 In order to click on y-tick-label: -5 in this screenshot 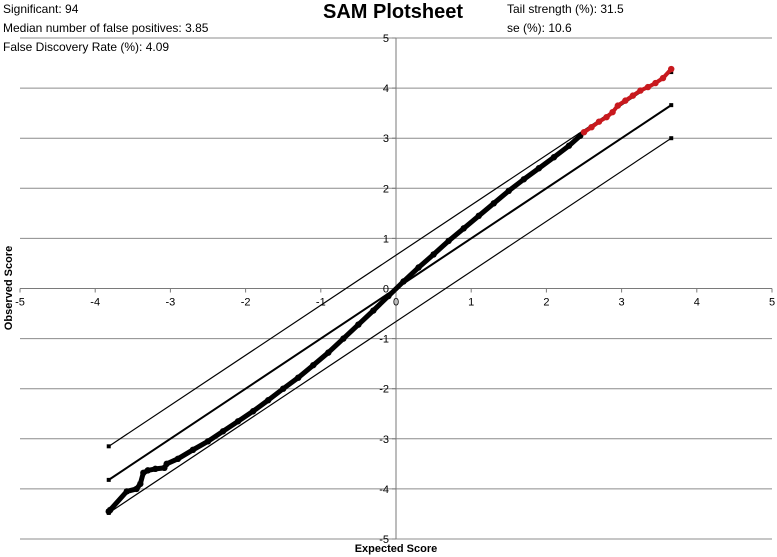, I will do `click(384, 540)`.